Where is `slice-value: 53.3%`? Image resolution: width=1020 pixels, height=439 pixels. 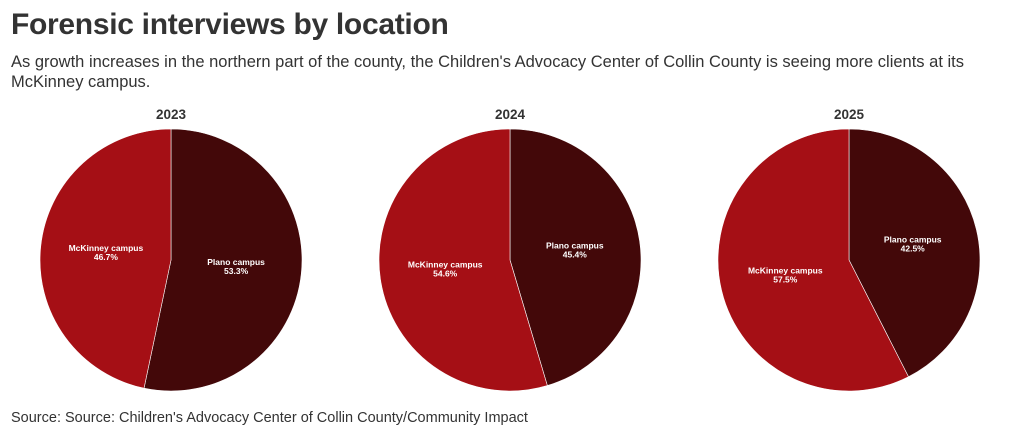 slice-value: 53.3% is located at coordinates (236, 271).